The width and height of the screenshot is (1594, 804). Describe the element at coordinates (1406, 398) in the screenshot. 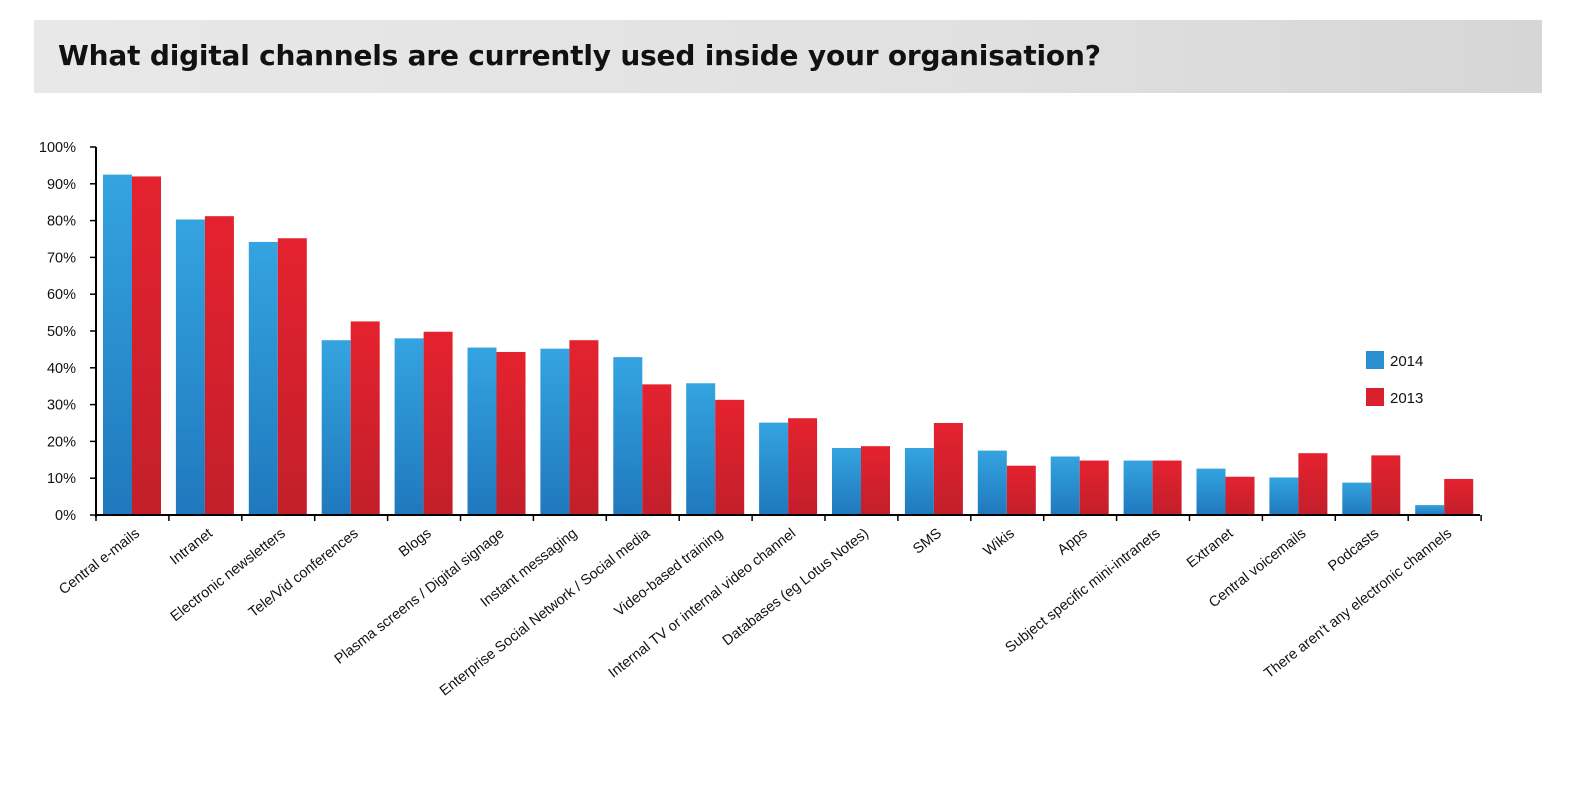

I see `legend-label-2013: 2013` at that location.